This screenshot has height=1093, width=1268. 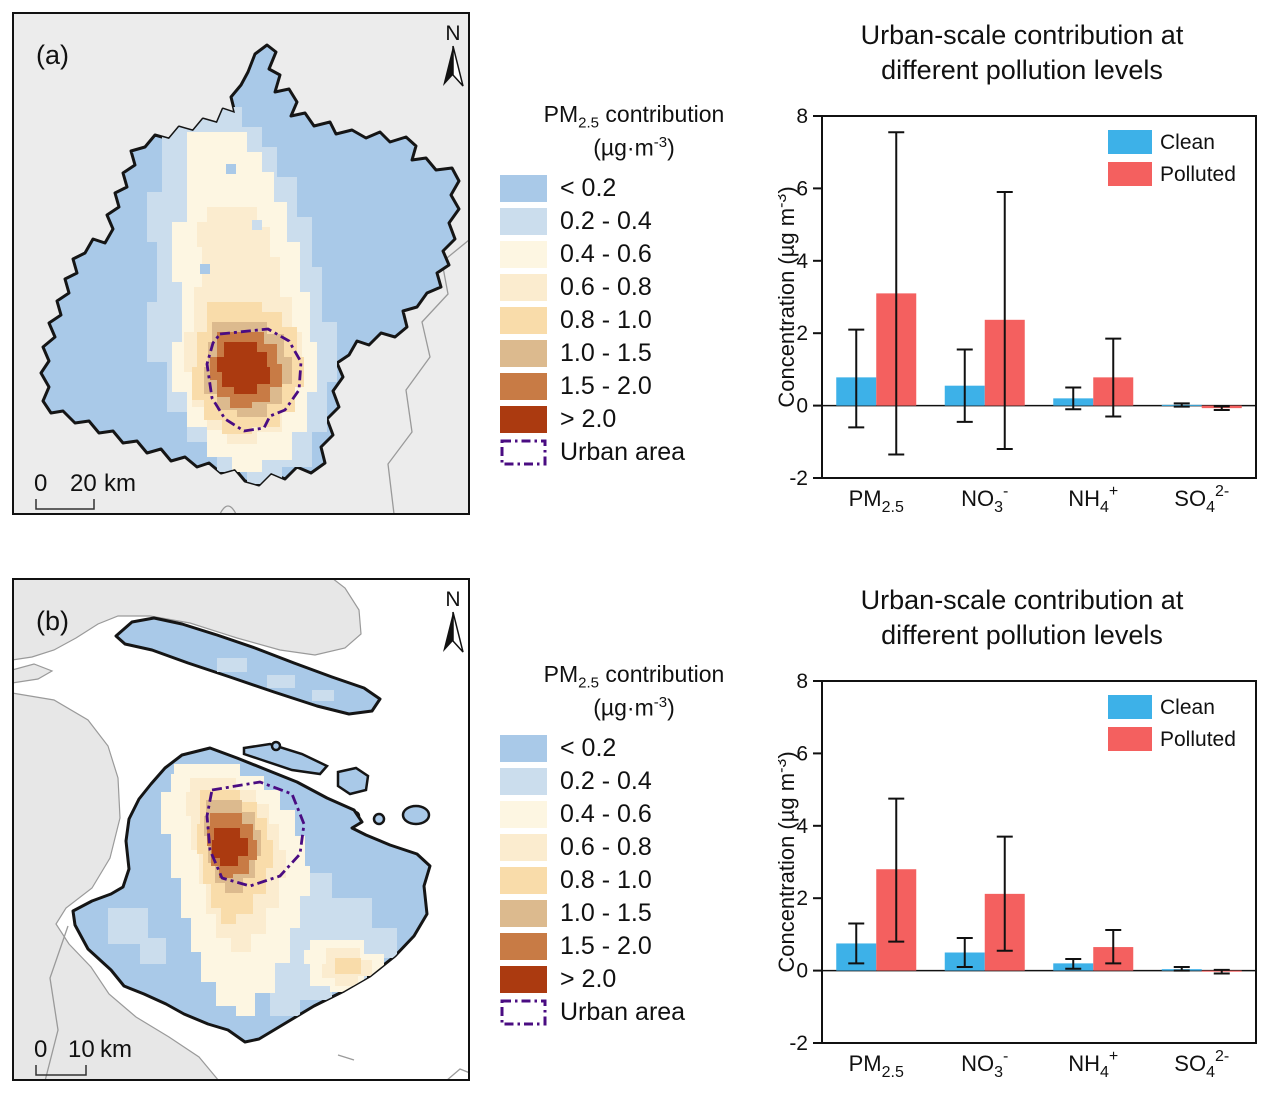 What do you see at coordinates (623, 451) in the screenshot?
I see `legend-urban-label: Urban area` at bounding box center [623, 451].